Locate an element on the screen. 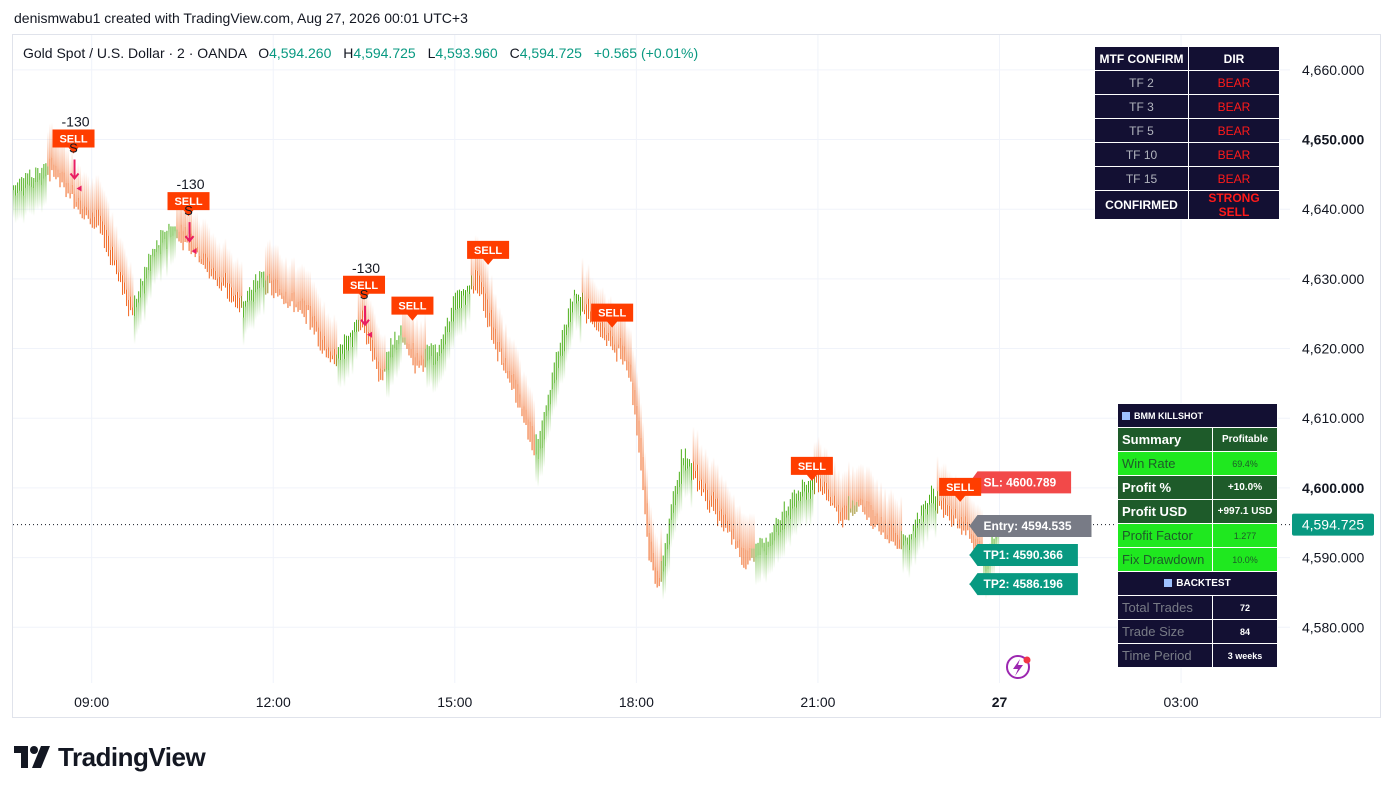 The height and width of the screenshot is (794, 1394). fix-drawdown-label: Fix Drawdown is located at coordinates (1165, 559).